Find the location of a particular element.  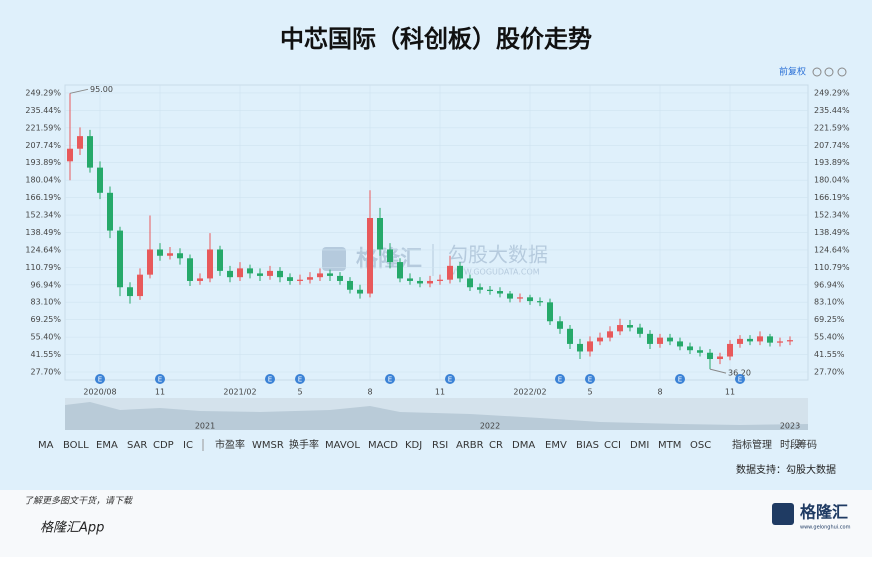

indicator-tab: RSI is located at coordinates (440, 445).